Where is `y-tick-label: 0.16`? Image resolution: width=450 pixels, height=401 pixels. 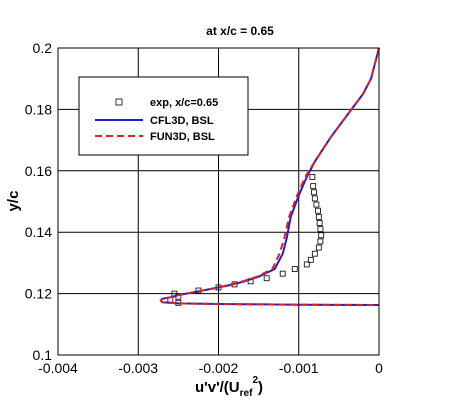
y-tick-label: 0.16 is located at coordinates (38, 171).